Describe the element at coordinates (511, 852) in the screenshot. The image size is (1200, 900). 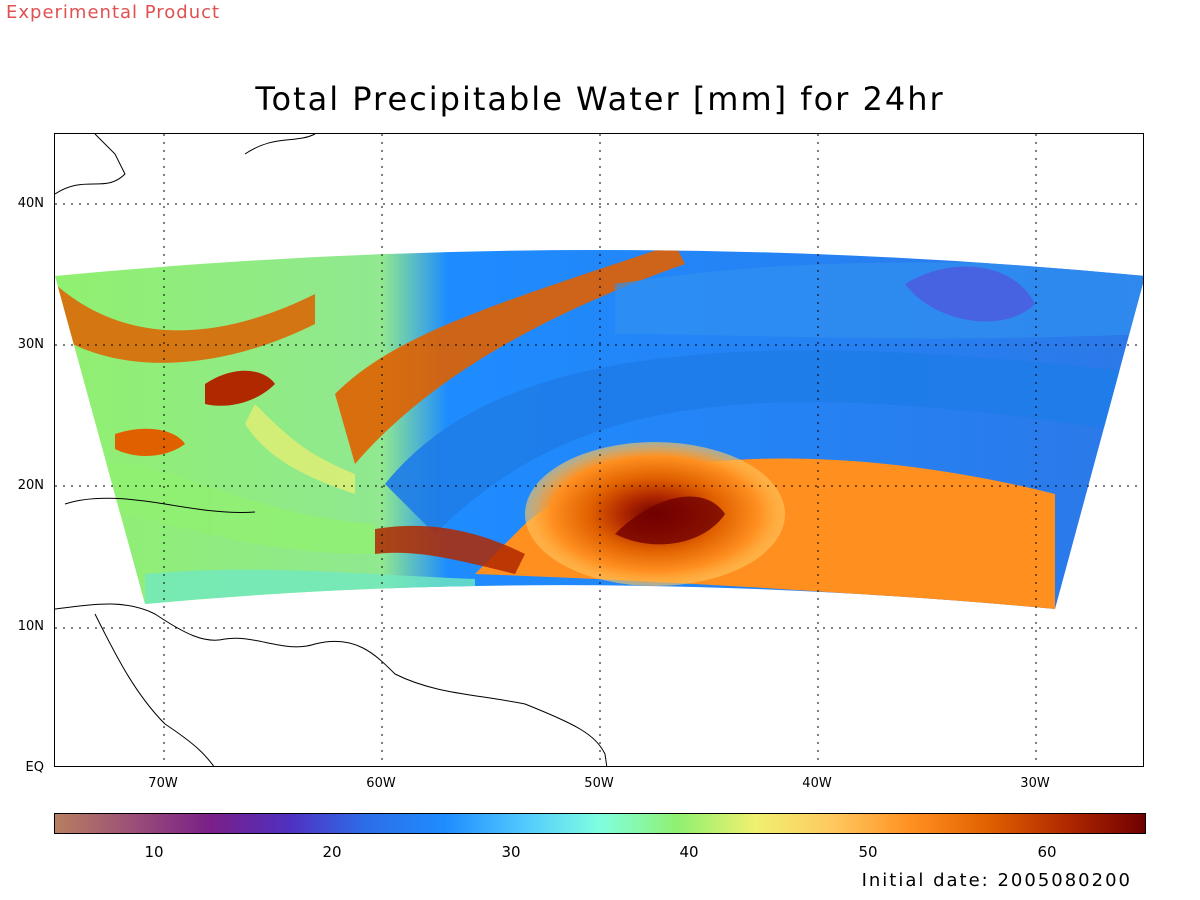
I see `colorbar-tick-30: 30` at that location.